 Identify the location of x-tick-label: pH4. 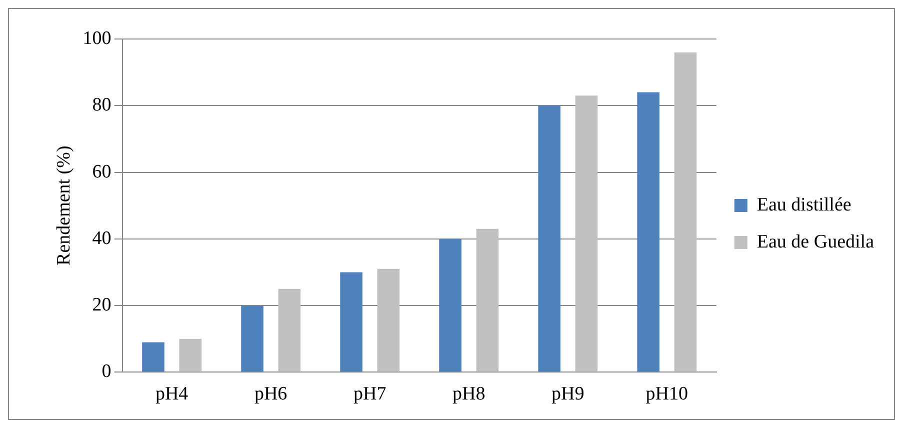
(172, 394).